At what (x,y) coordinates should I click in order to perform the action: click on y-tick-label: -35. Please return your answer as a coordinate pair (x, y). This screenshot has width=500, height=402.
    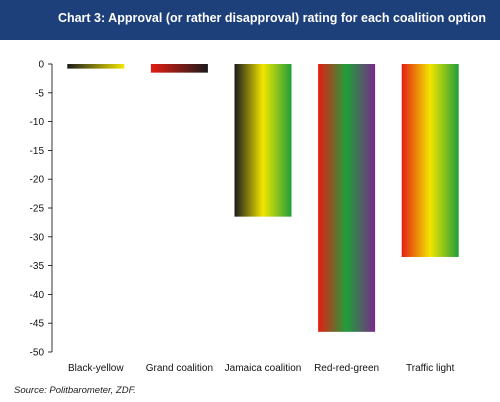
    Looking at the image, I should click on (37, 266).